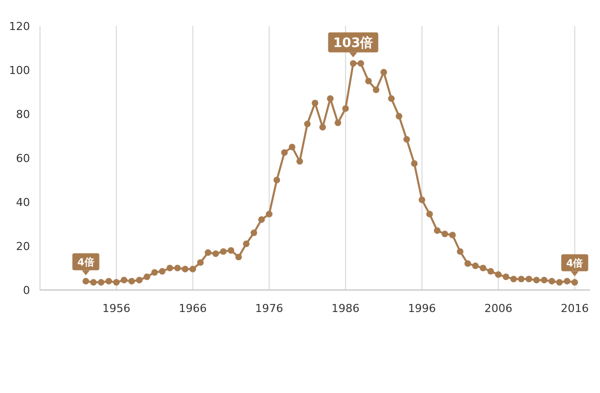 The width and height of the screenshot is (600, 393). What do you see at coordinates (19, 26) in the screenshot?
I see `y-tick-label: 120` at bounding box center [19, 26].